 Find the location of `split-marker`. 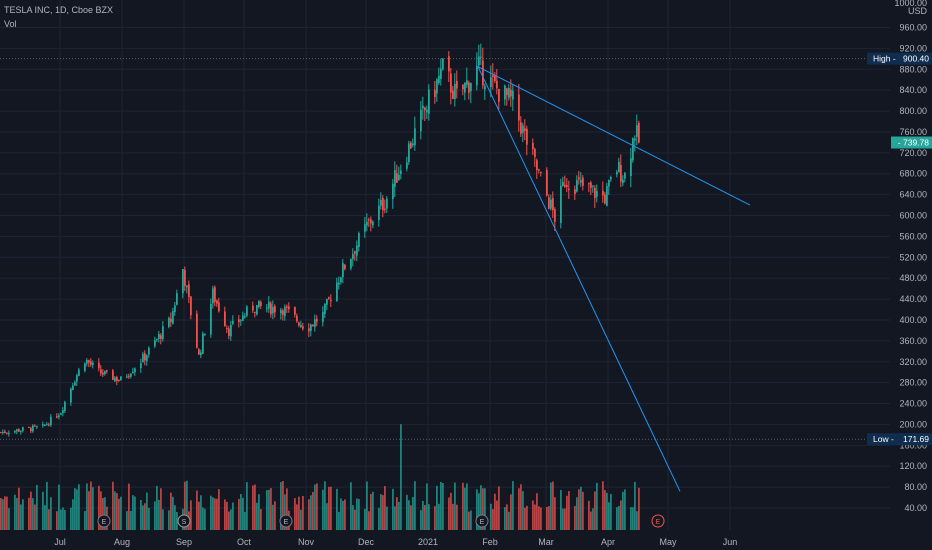

split-marker is located at coordinates (184, 521).